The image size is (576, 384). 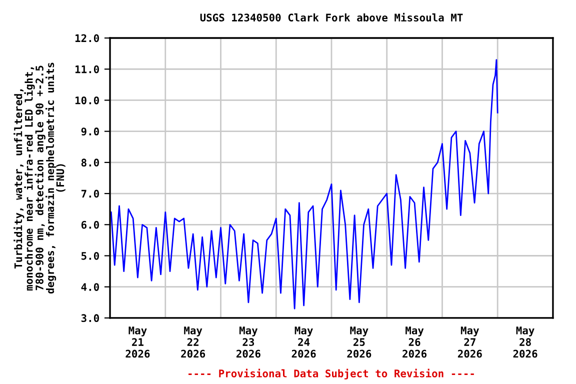 What do you see at coordinates (40, 178) in the screenshot?
I see `y-axis-title: Turbidity, water, unfiltered, monochrome near infra-red LED light, 780-900 nm, detection angle 90 +-2.5 degrees, formazin nephelometric units (FNU)` at bounding box center [40, 178].